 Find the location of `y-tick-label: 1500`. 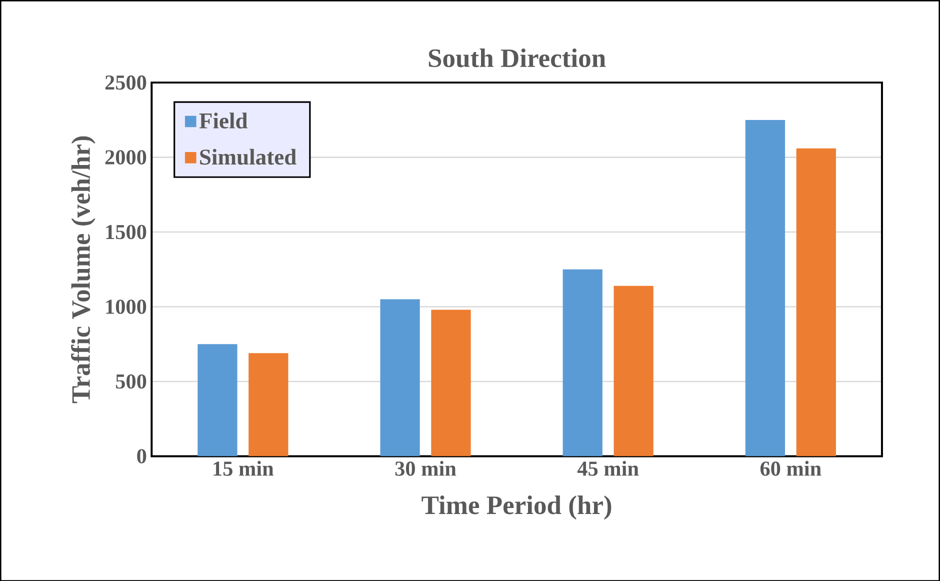

y-tick-label: 1500 is located at coordinates (126, 231).